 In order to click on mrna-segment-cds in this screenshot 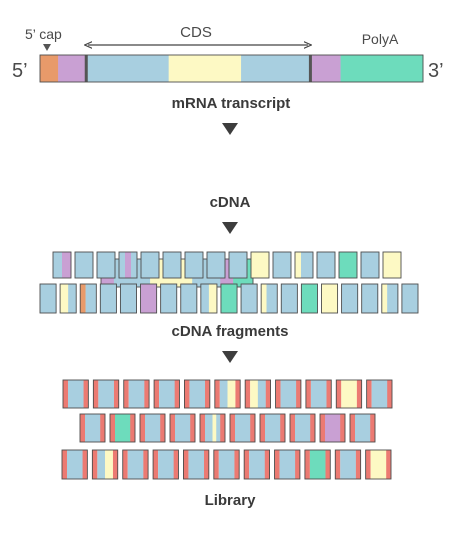, I will do `click(127, 68)`.